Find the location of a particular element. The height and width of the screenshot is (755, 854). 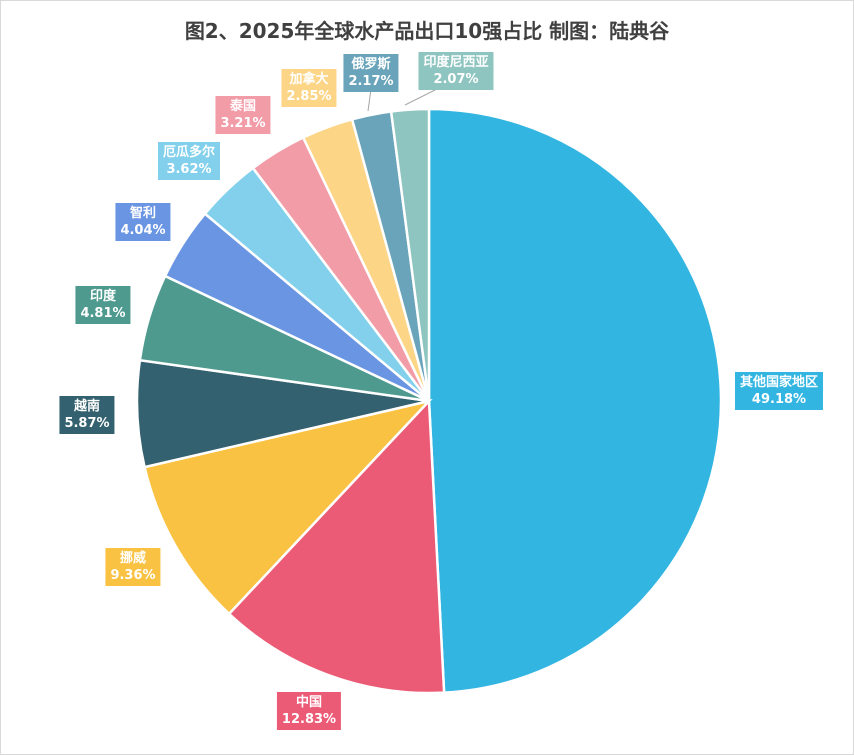

slice-name: 厄瓜多尔 is located at coordinates (189, 152).